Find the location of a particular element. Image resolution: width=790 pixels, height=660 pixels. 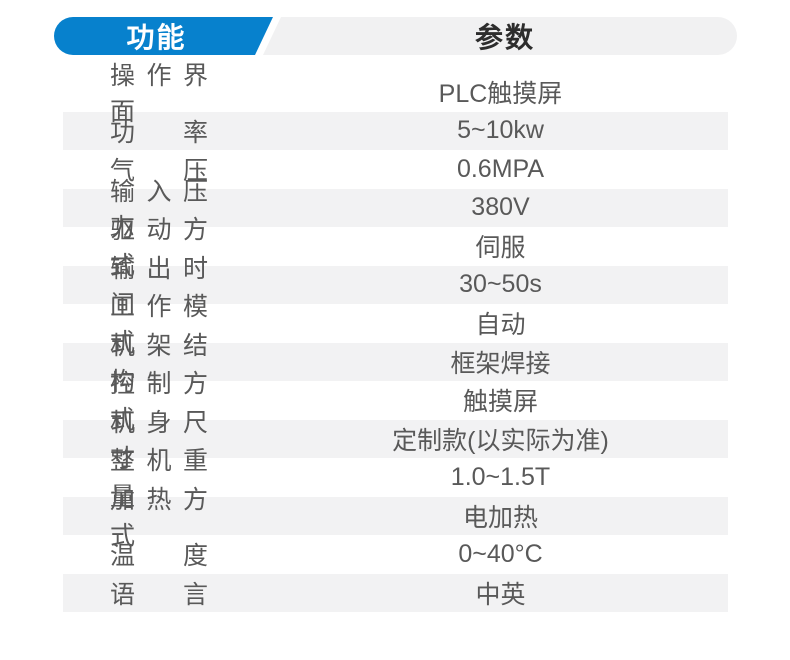

spec-label-cell: 操作界面 is located at coordinates (168, 92).